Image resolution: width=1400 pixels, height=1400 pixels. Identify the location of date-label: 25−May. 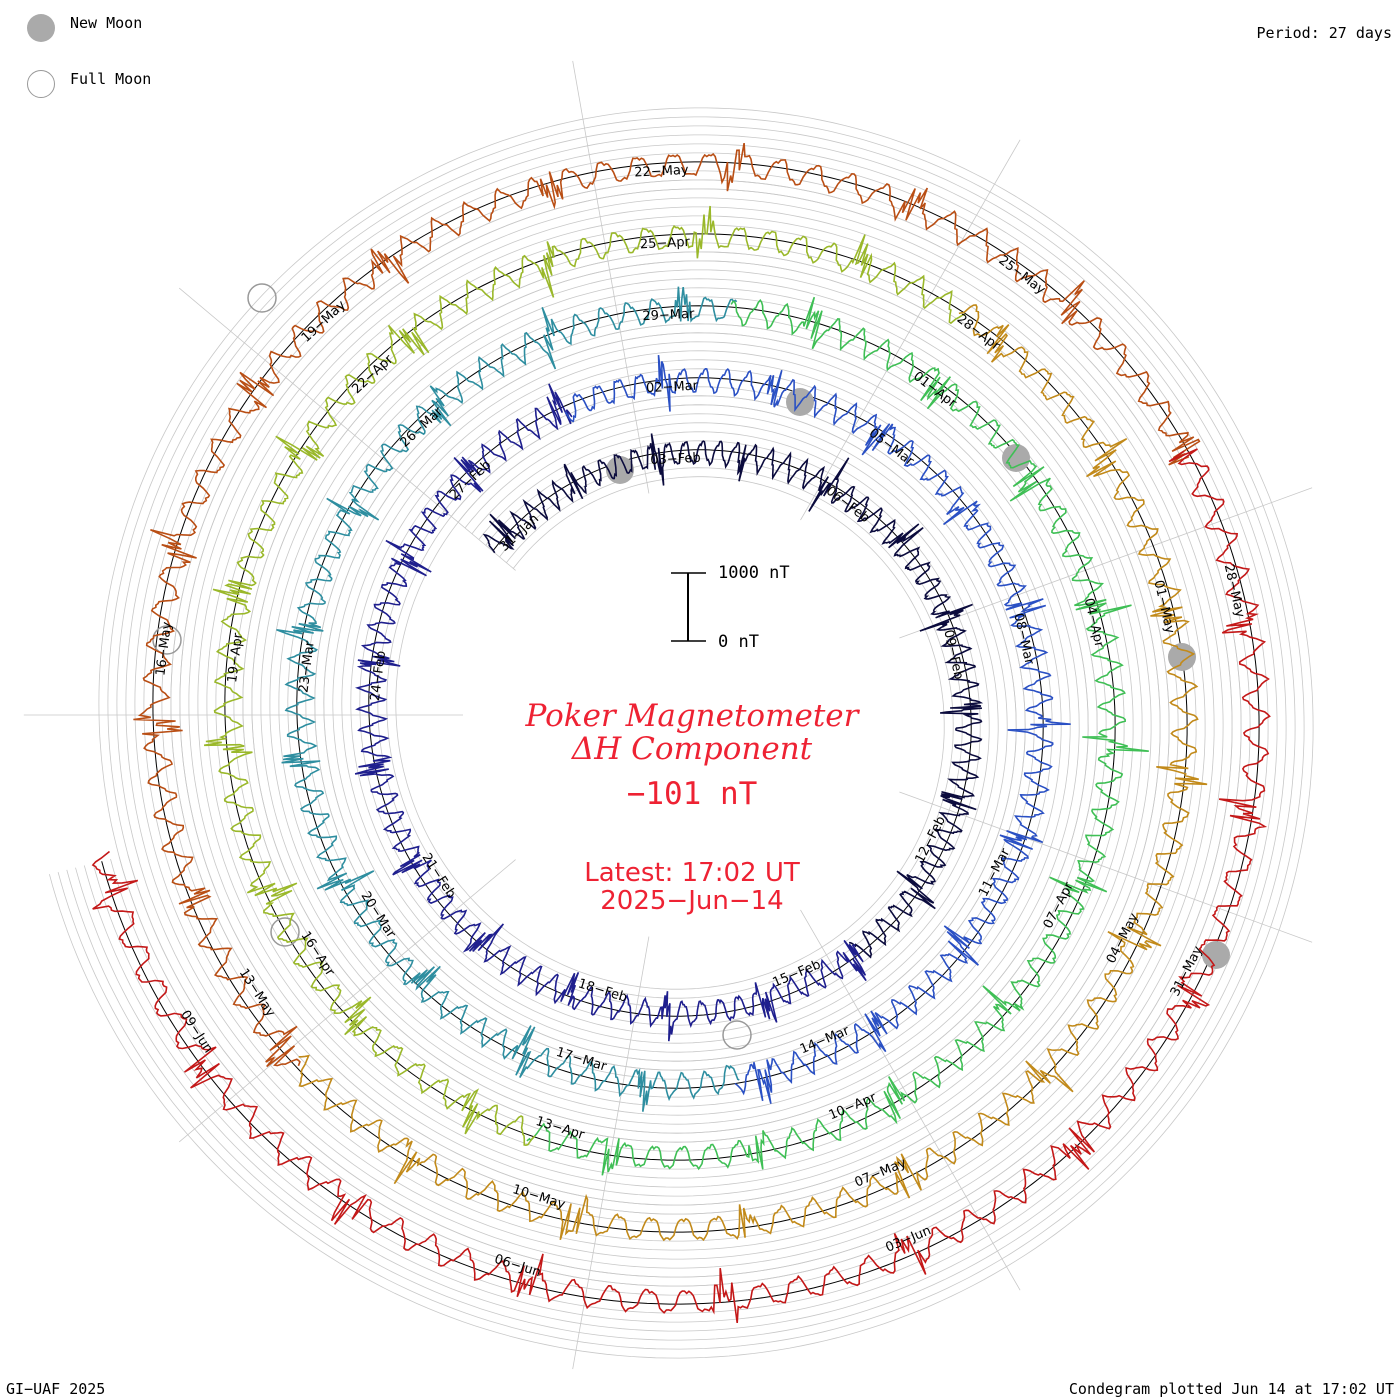
(1022, 275).